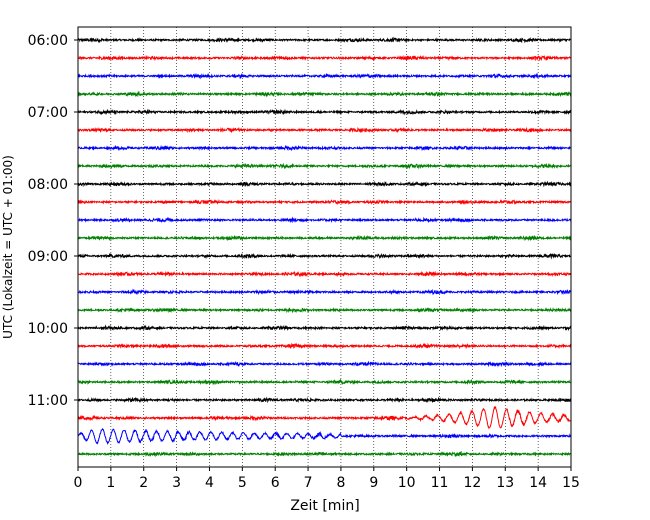 Image resolution: width=650 pixels, height=520 pixels. What do you see at coordinates (571, 483) in the screenshot?
I see `x-tick-label: 15` at bounding box center [571, 483].